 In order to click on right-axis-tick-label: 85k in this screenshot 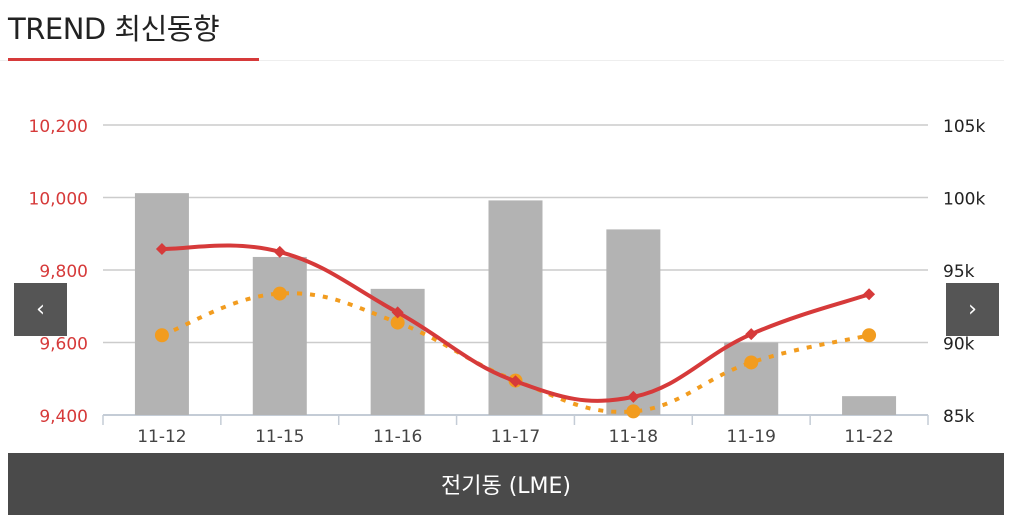, I will do `click(959, 417)`.